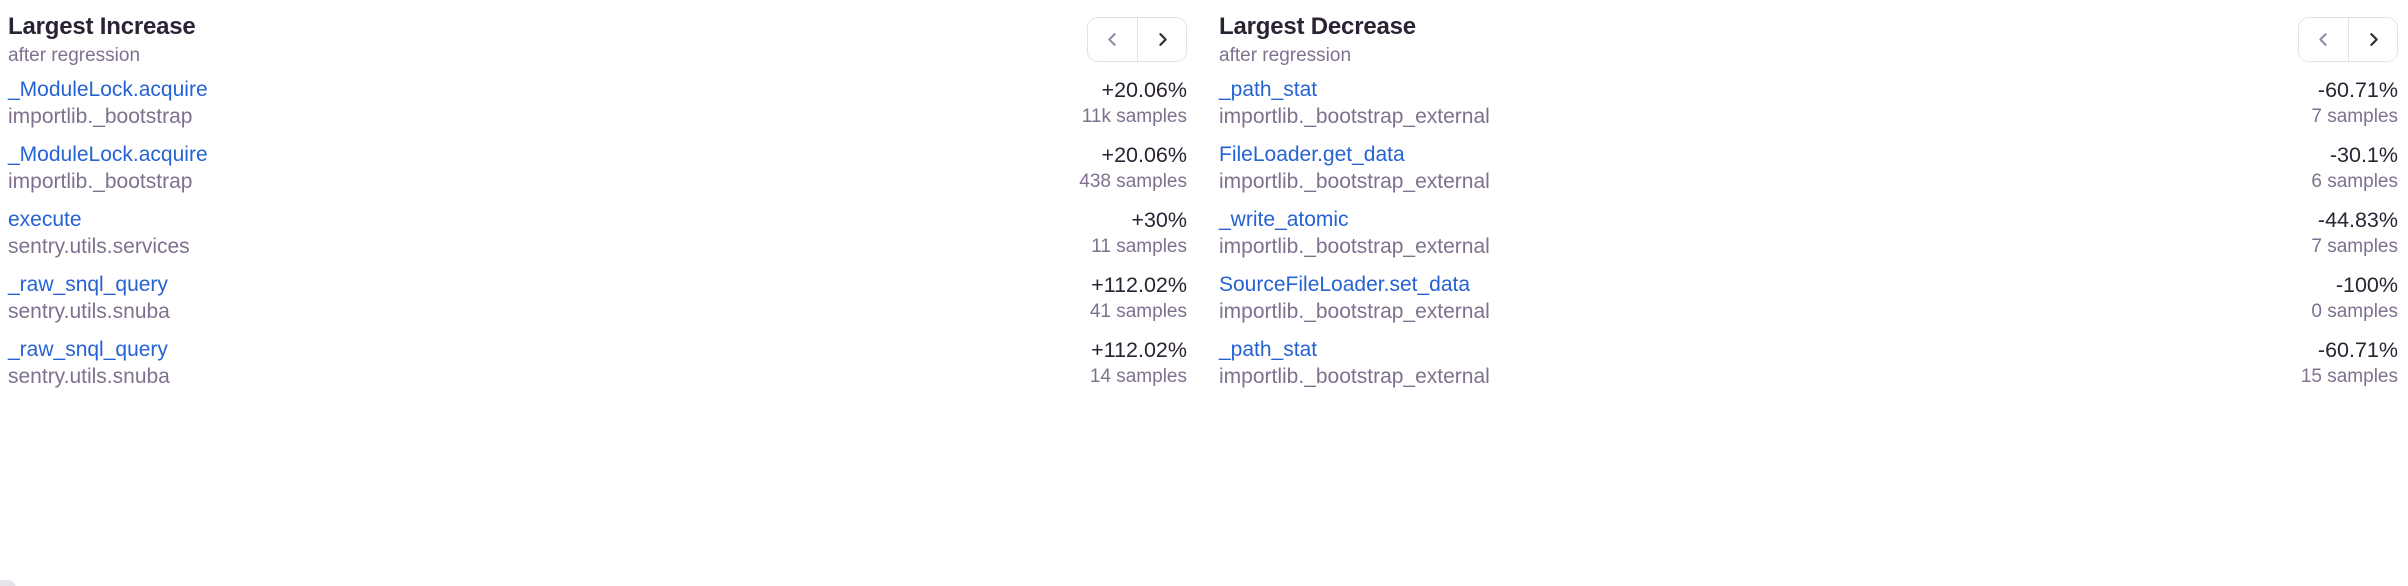 This screenshot has height=586, width=2408. What do you see at coordinates (1312, 154) in the screenshot?
I see `function-link: FileLoader.get_data` at bounding box center [1312, 154].